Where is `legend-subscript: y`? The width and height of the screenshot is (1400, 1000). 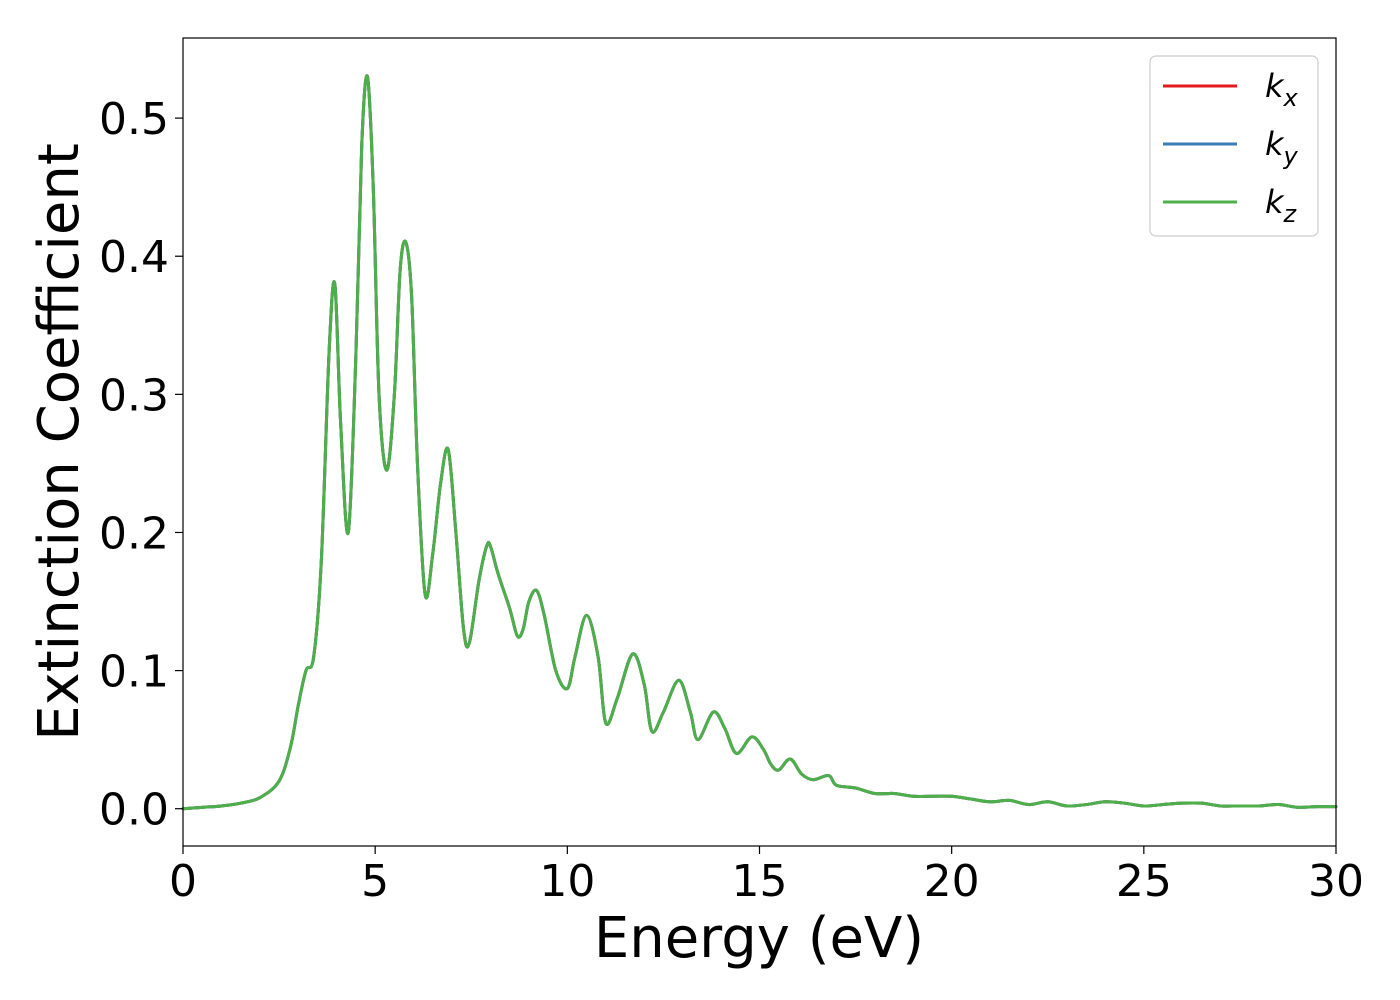
legend-subscript: y is located at coordinates (1291, 156).